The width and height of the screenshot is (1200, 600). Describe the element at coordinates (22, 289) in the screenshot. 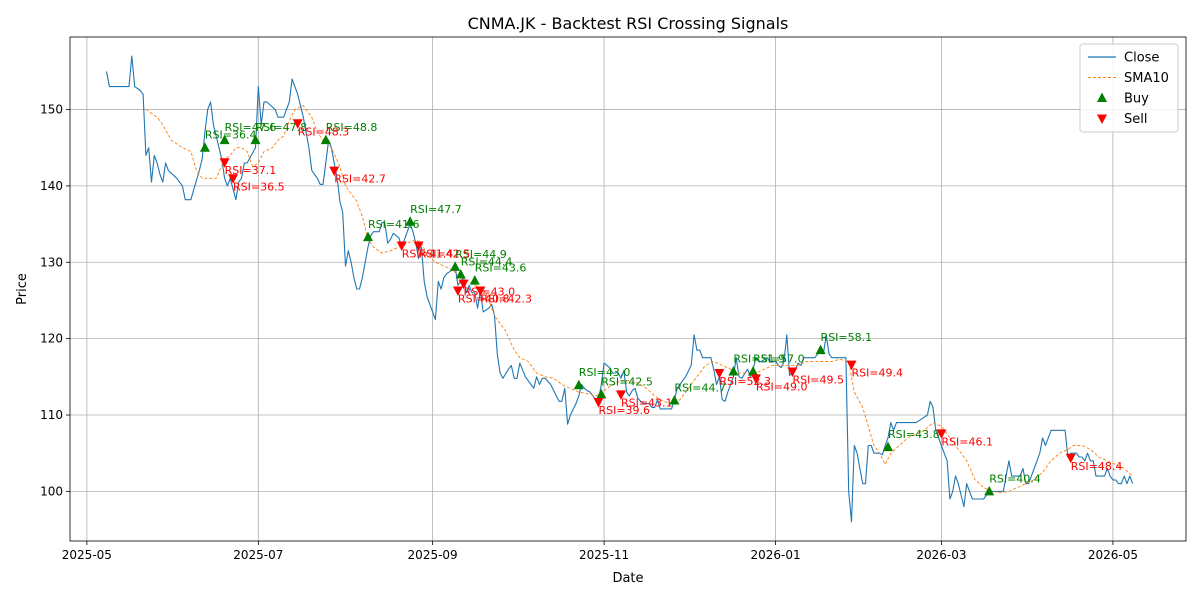

I see `y-axis-label: Price` at that location.